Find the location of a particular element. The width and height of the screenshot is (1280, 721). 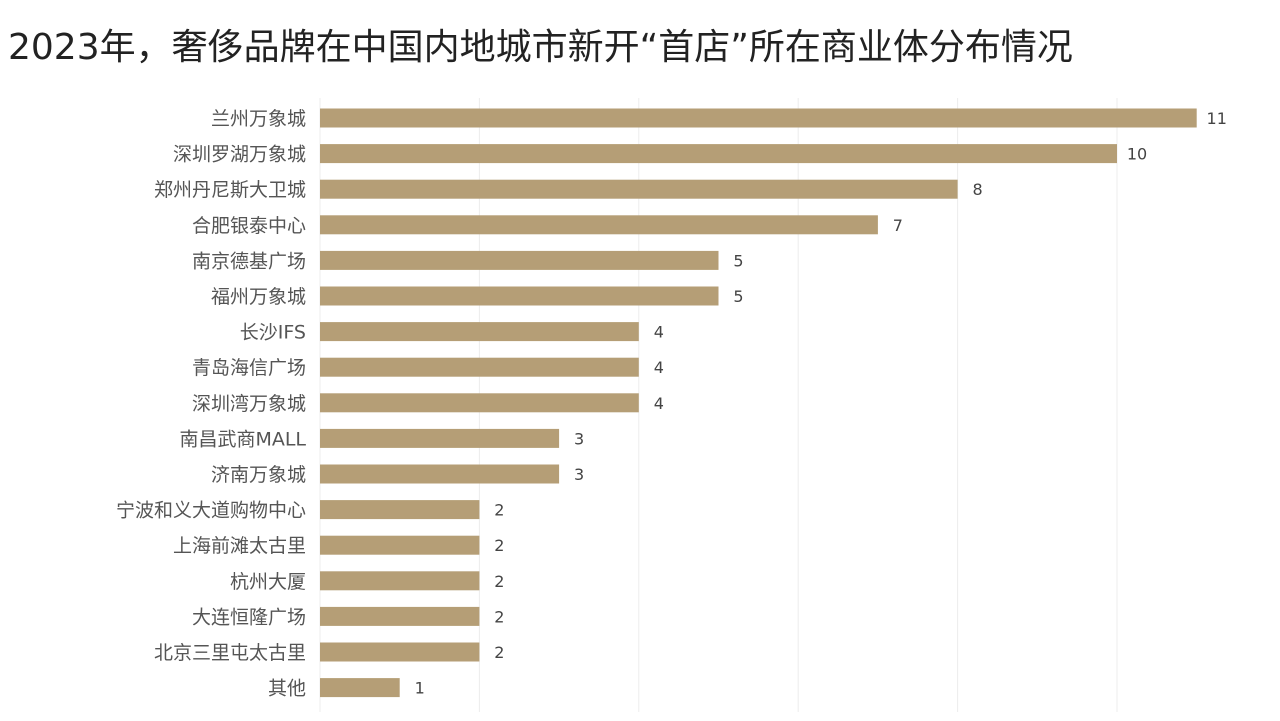

category-label: 上海前滩太古里 is located at coordinates (239, 546).